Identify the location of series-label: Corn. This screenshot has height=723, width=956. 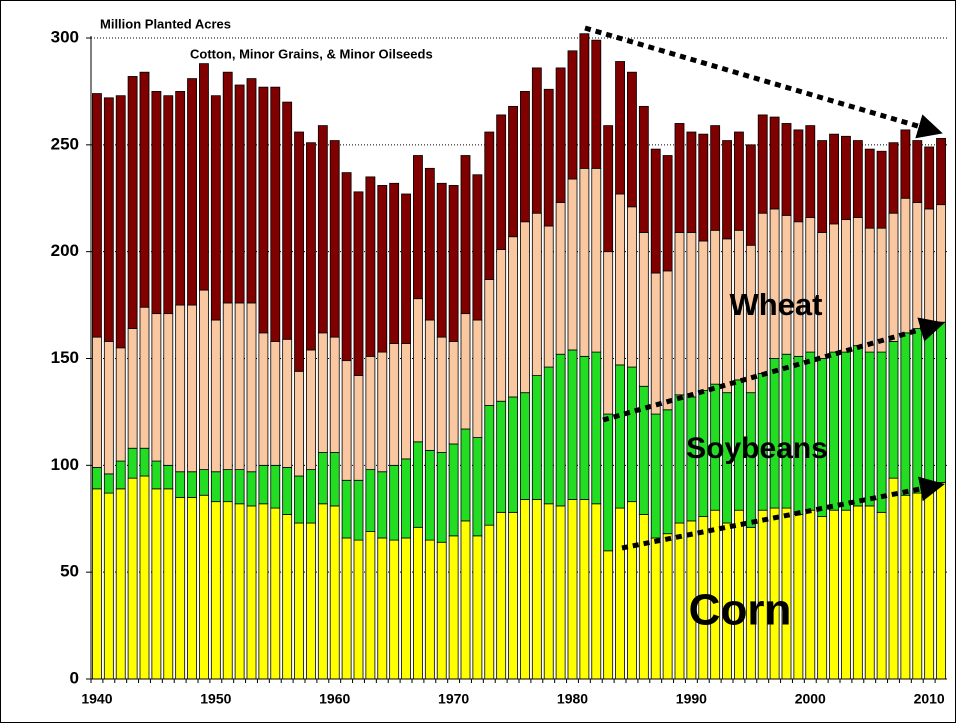
(740, 610).